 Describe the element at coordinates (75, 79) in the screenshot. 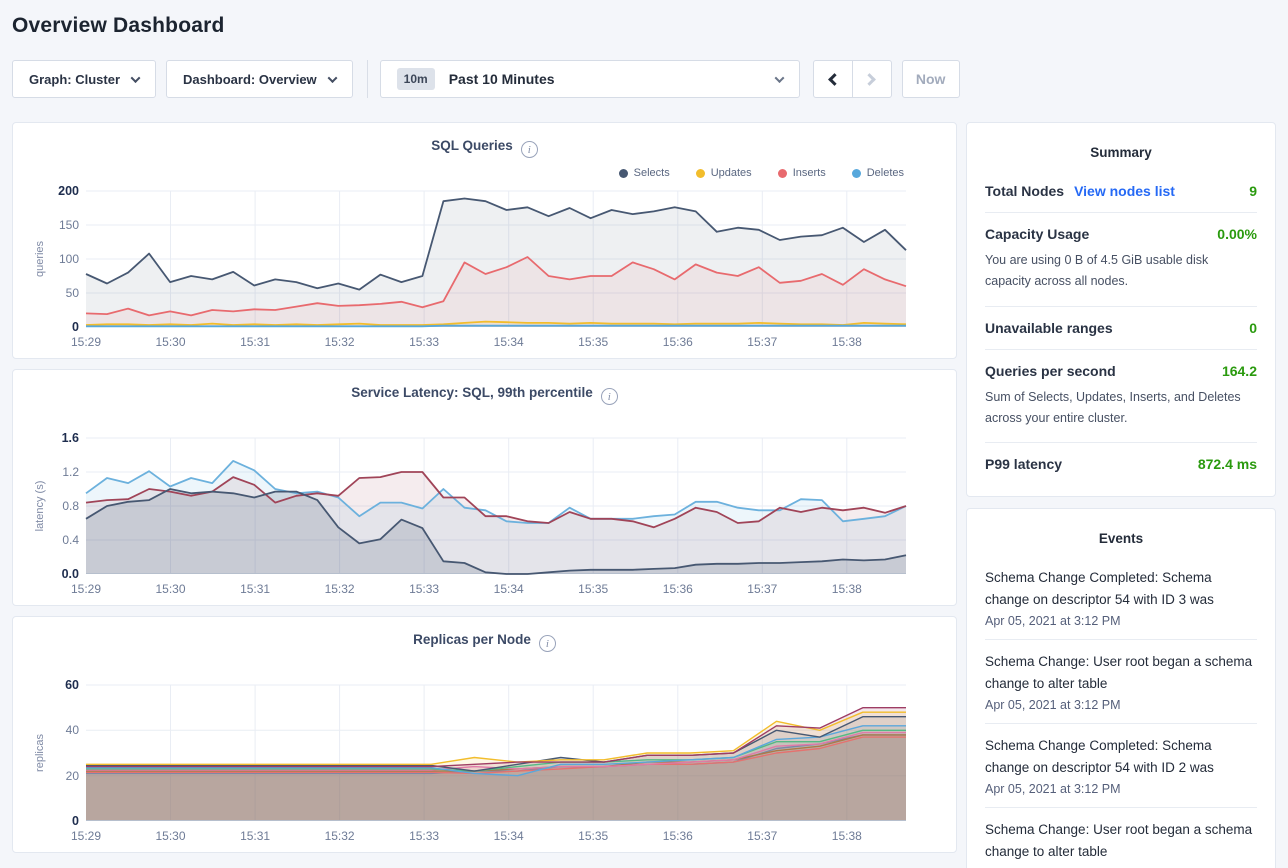

I see `graph-dropdown-label: Graph: Cluster` at that location.